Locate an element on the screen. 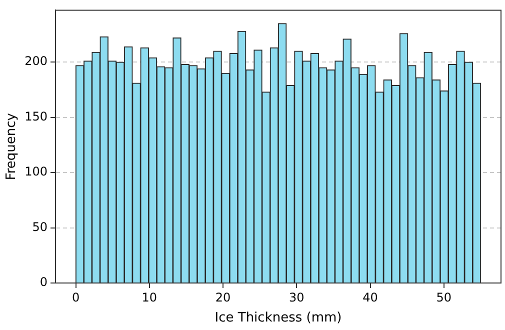 The width and height of the screenshot is (505, 330). x-tick-label: 20 is located at coordinates (223, 297).